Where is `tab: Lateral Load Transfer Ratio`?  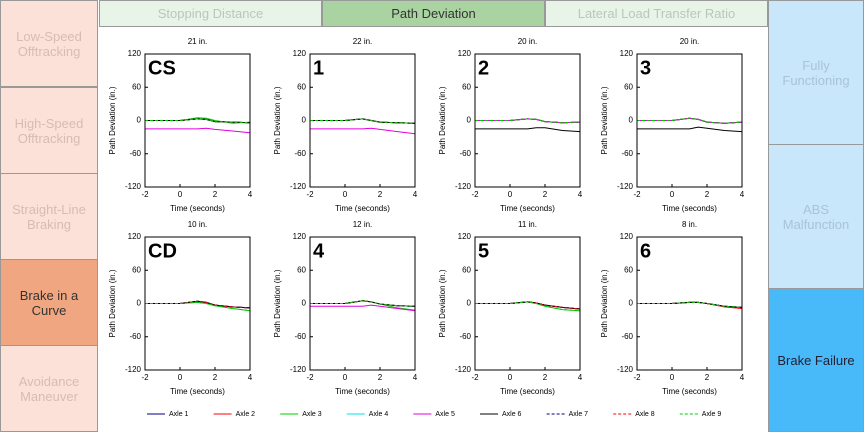
tab: Lateral Load Transfer Ratio is located at coordinates (656, 13).